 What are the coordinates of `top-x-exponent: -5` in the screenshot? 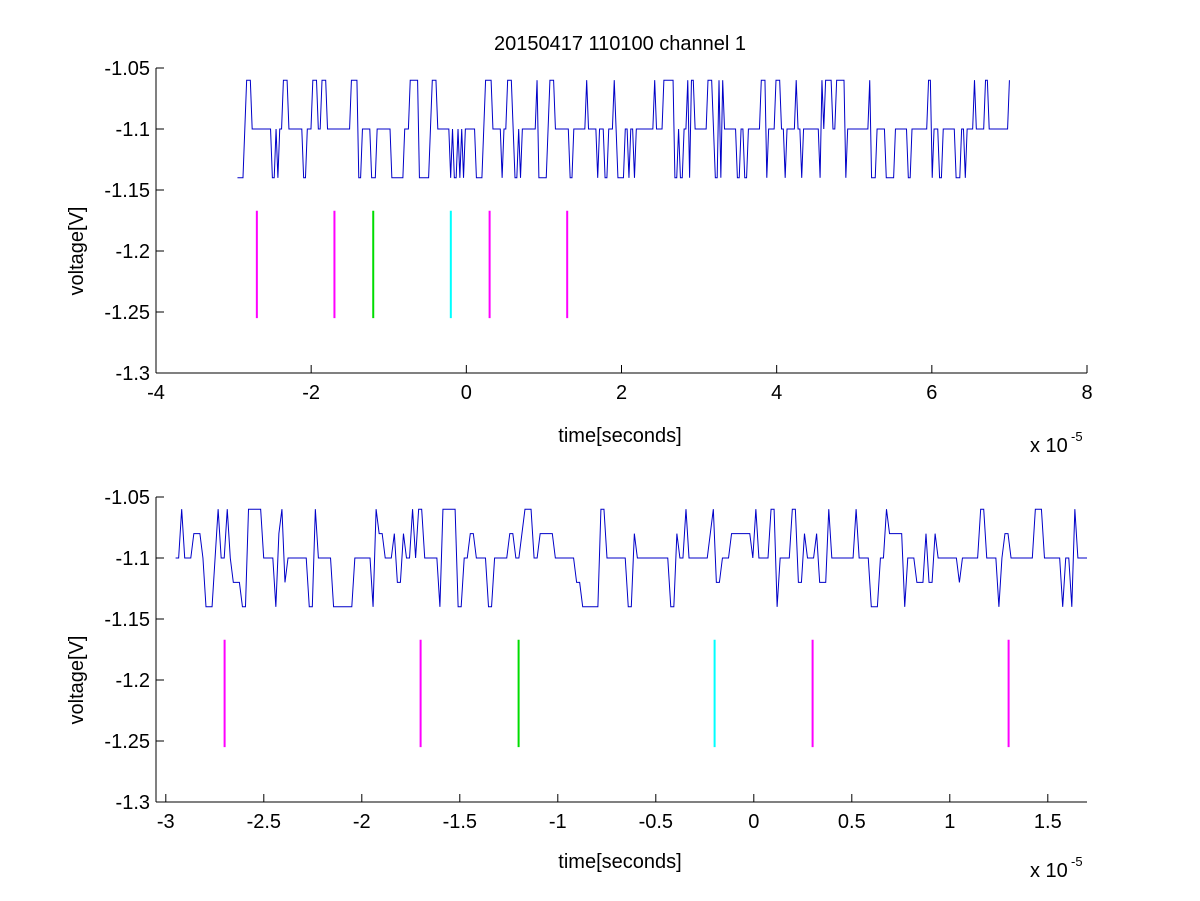 It's located at (1077, 436).